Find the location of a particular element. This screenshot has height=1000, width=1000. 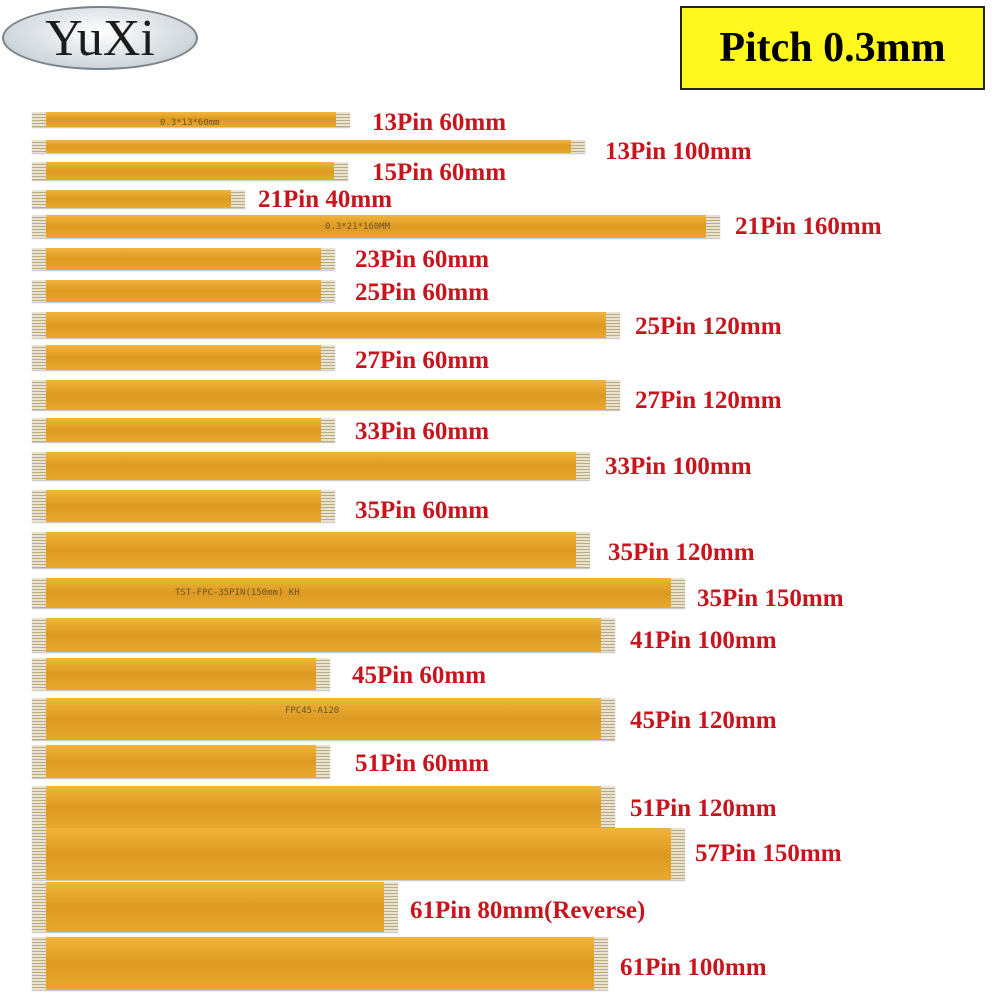

cable-label: 35Pin 120mm is located at coordinates (681, 552).